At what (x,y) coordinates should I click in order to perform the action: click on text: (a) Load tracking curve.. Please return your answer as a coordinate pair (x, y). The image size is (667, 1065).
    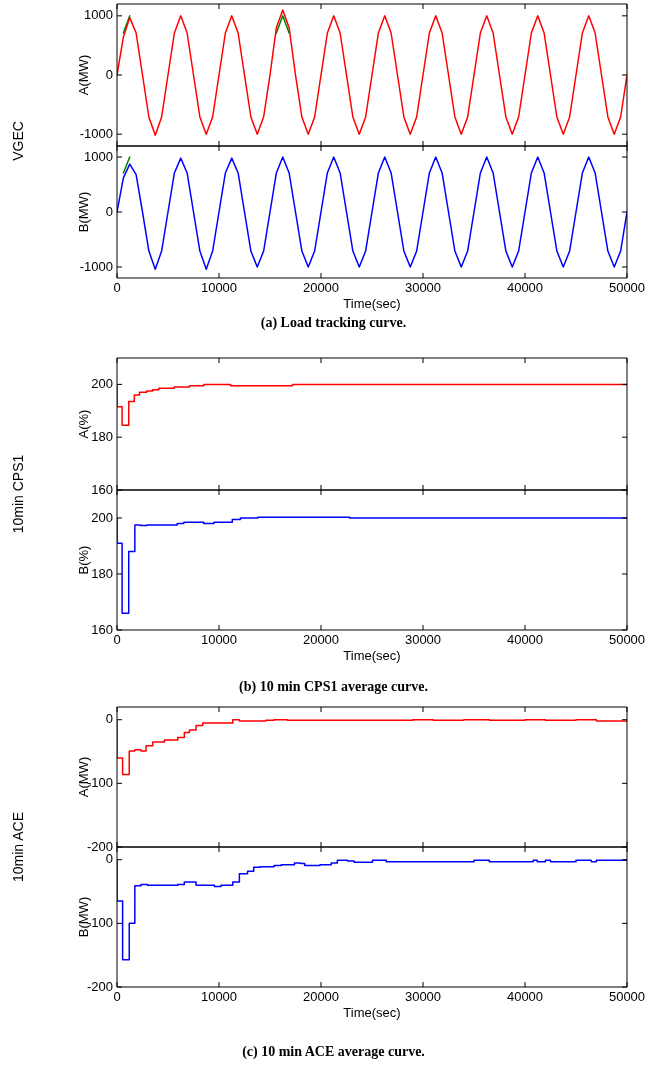
    Looking at the image, I should click on (333, 323).